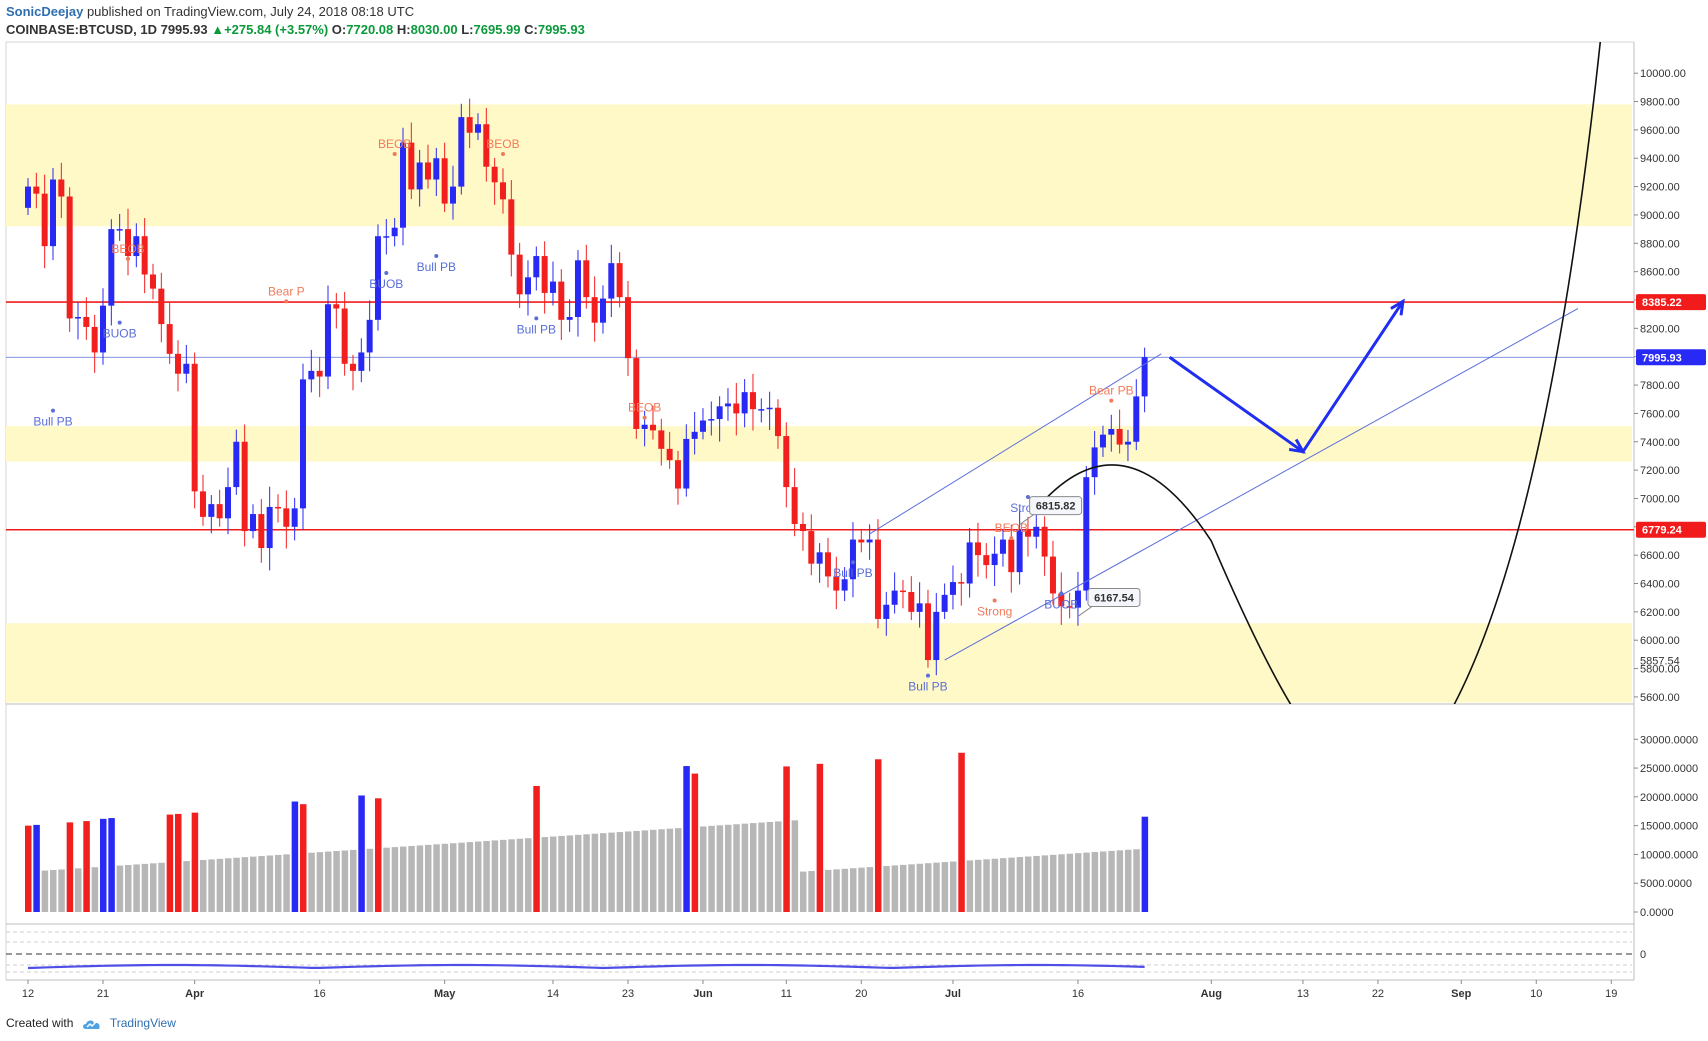  I want to click on annotation-label: BEOB, so click(394, 144).